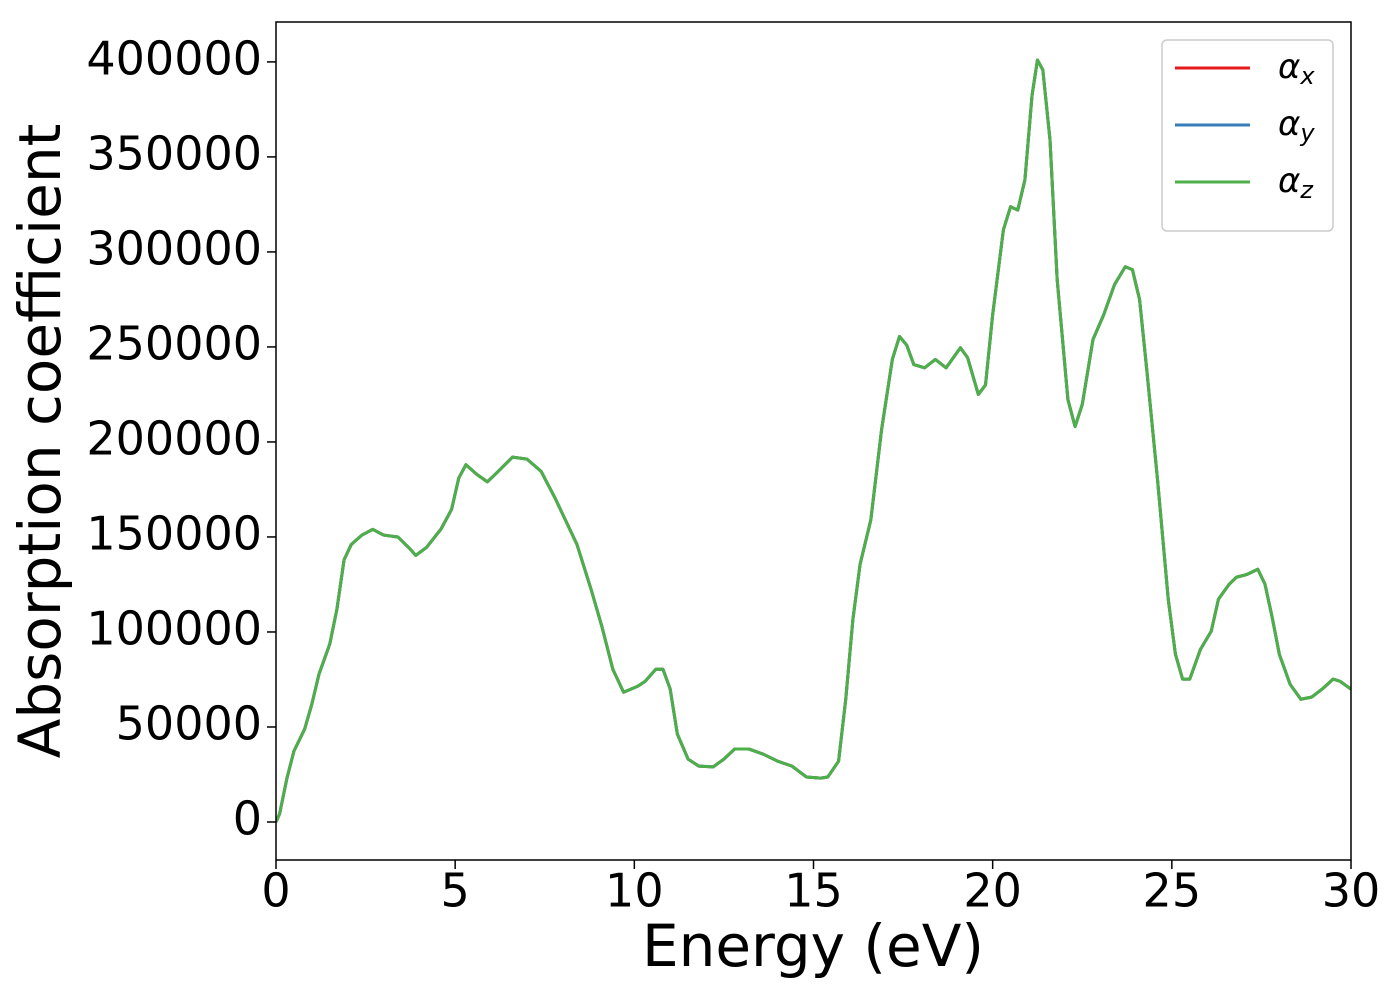 The height and width of the screenshot is (1000, 1400). What do you see at coordinates (1172, 891) in the screenshot?
I see `x-tick-label: 25` at bounding box center [1172, 891].